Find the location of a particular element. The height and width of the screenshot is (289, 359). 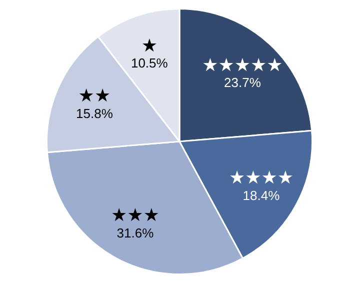

data-label: 31.6% is located at coordinates (135, 232).